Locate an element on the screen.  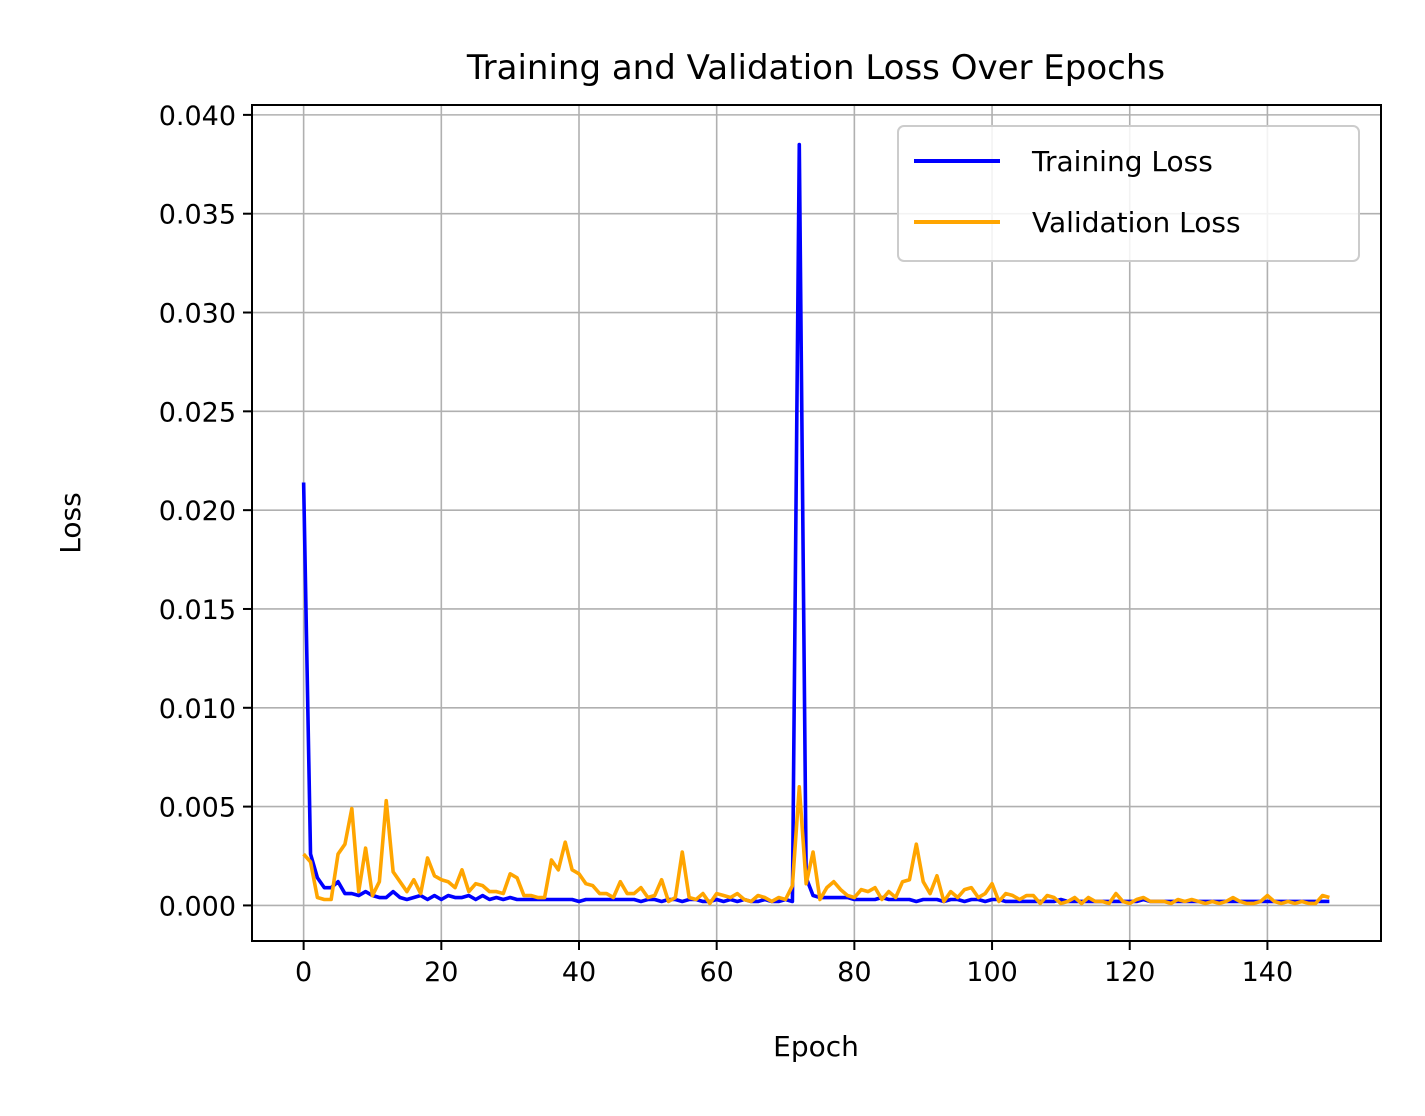
validation-loss-line is located at coordinates (816, 845).